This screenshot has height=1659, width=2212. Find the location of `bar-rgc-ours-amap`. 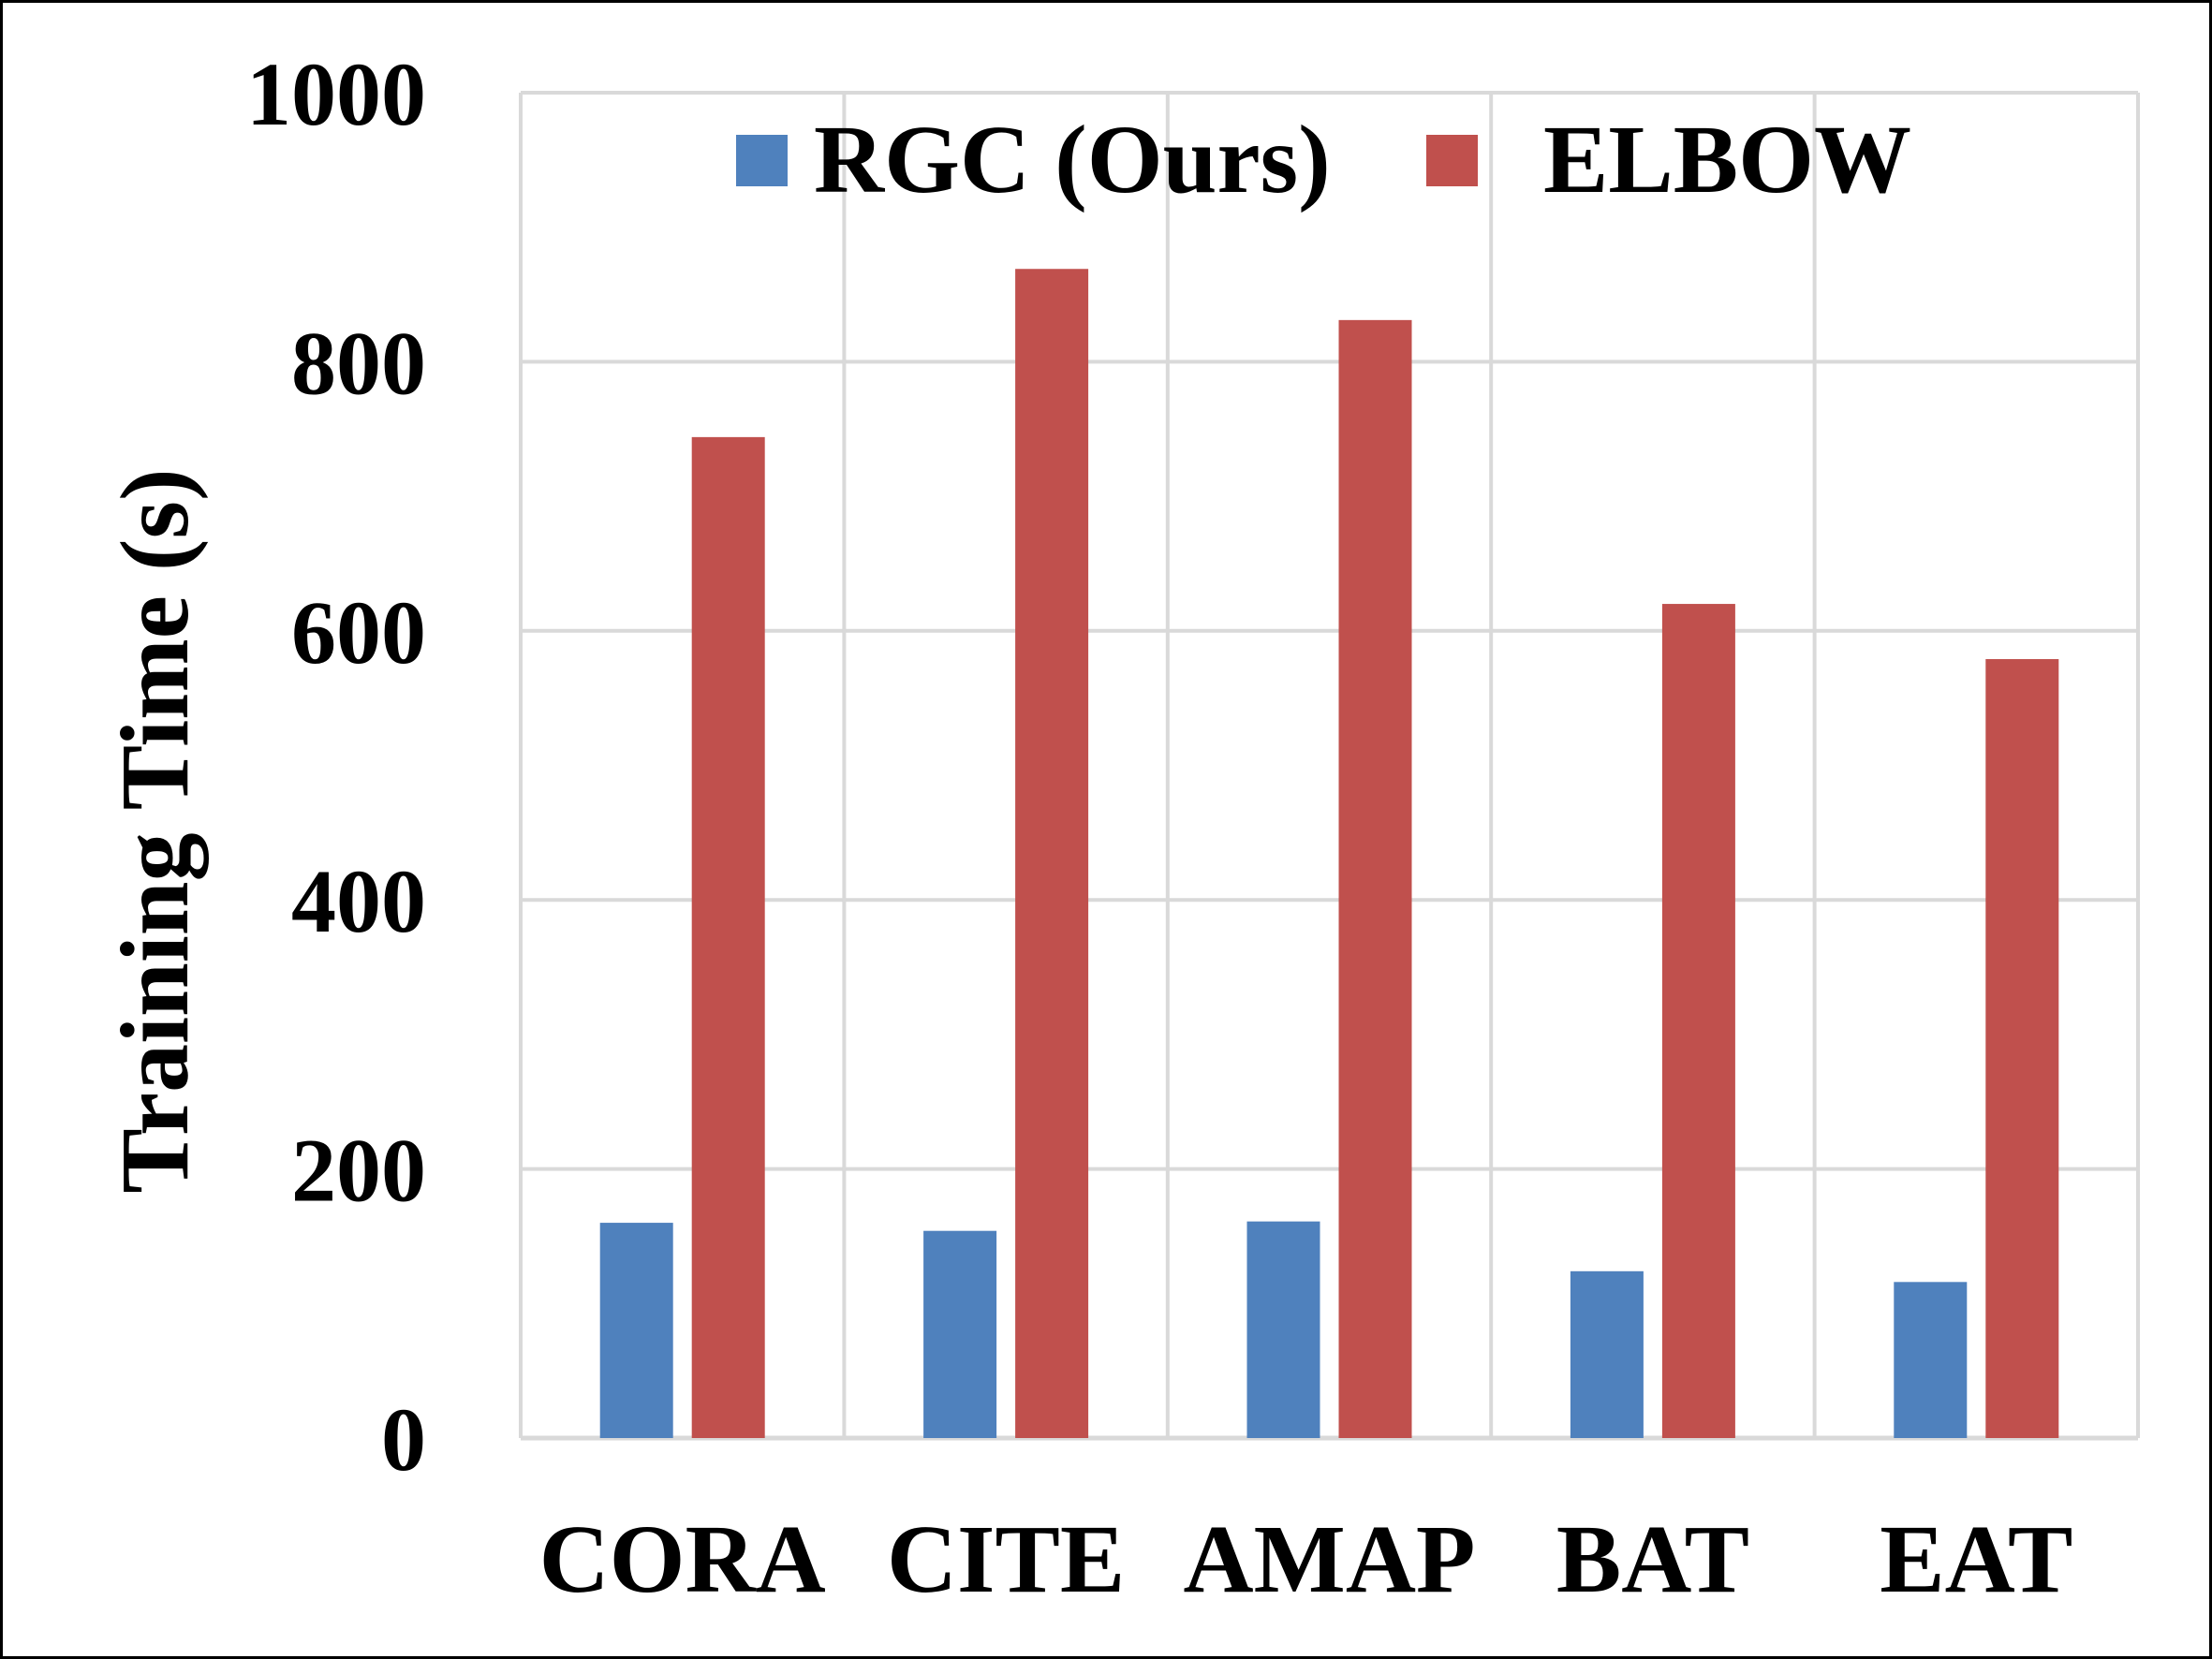

bar-rgc-ours-amap is located at coordinates (1283, 1329).